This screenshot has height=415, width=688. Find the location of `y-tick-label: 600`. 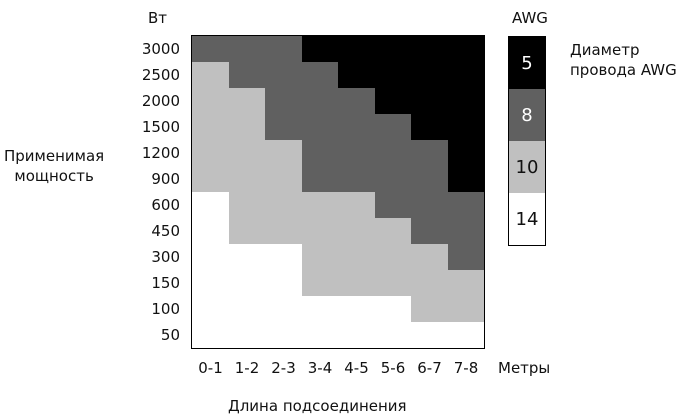

y-tick-label: 600 is located at coordinates (165, 205).